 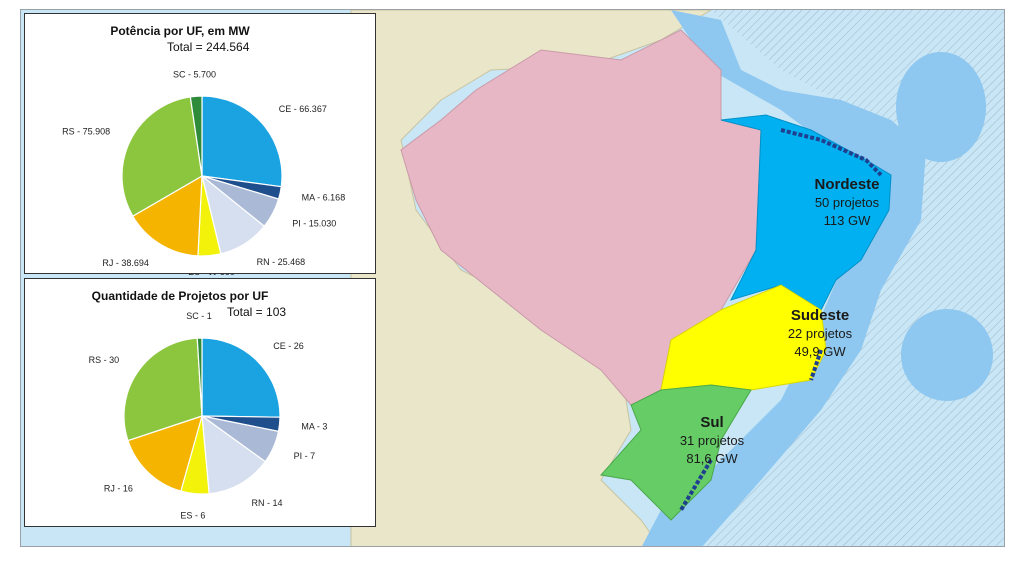 What do you see at coordinates (208, 47) in the screenshot?
I see `power-chart-total: Total = 244.564` at bounding box center [208, 47].